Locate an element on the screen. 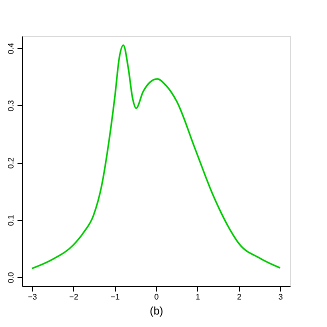 This screenshot has width=327, height=327. x-axis-title: (b) is located at coordinates (157, 312).